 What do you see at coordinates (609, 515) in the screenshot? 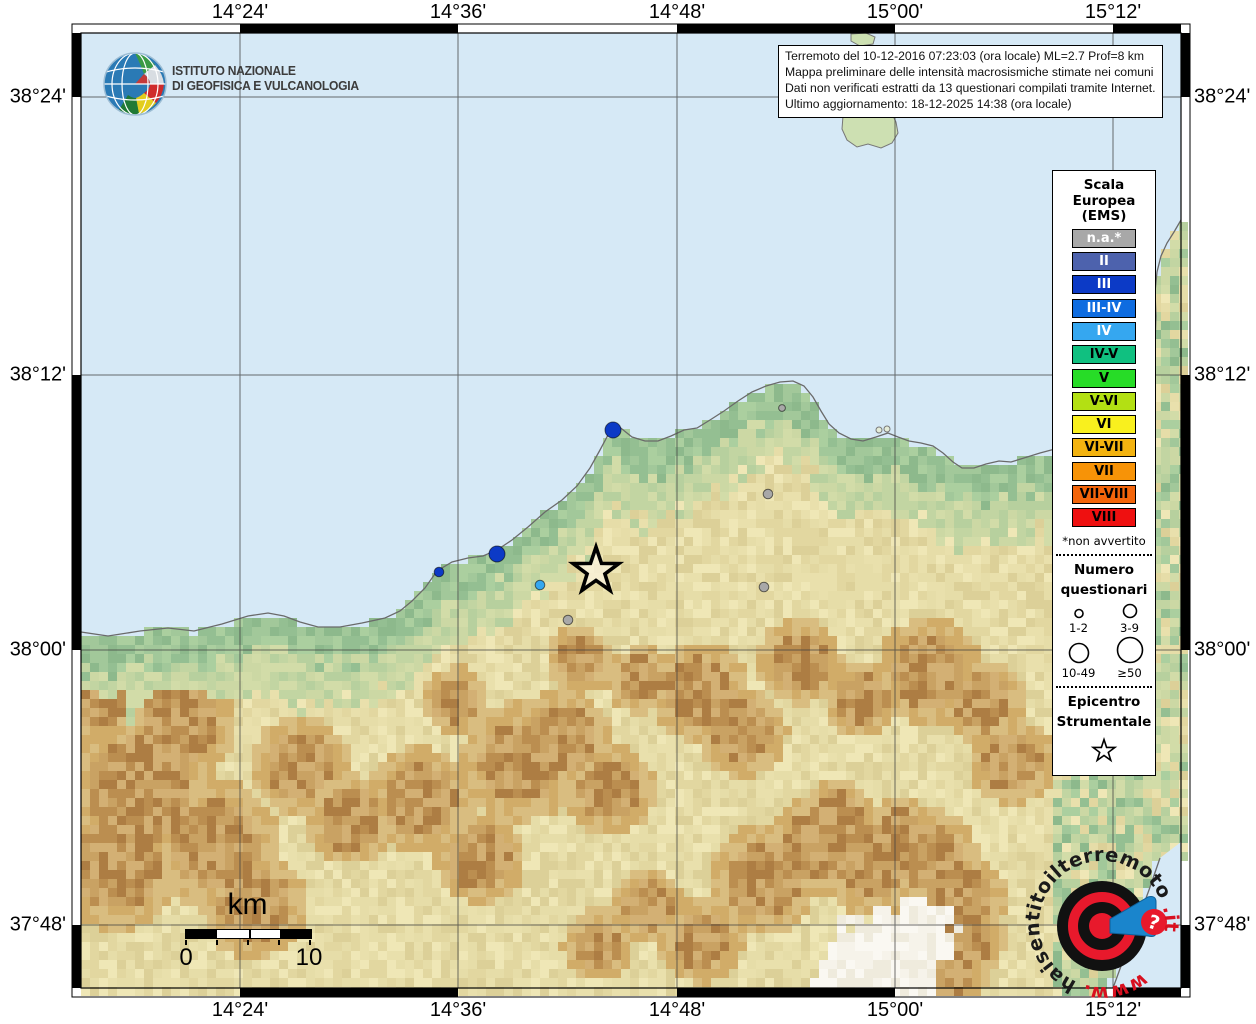
I see `observation-markers` at bounding box center [609, 515].